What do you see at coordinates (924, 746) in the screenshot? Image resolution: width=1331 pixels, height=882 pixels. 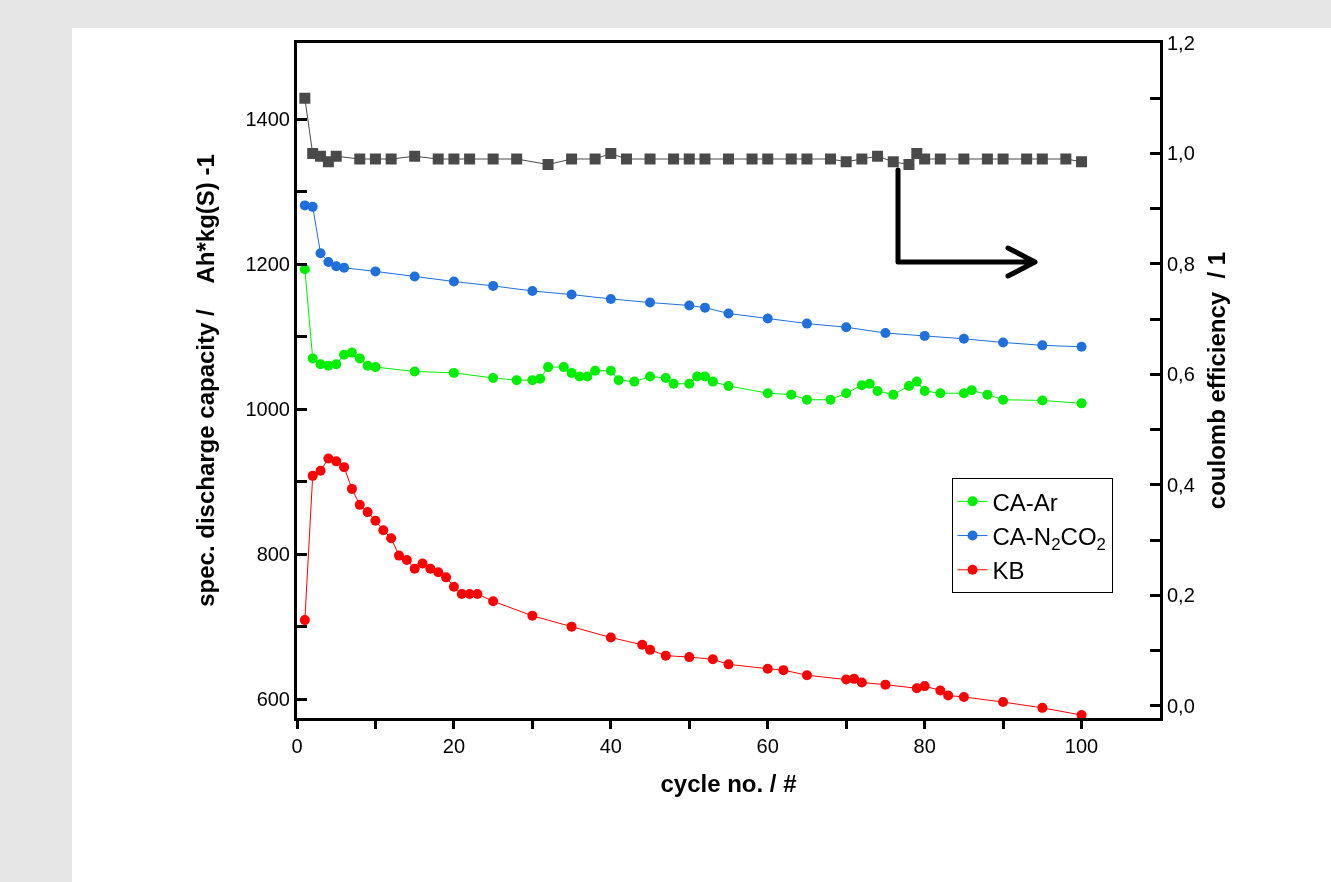 I see `x-tick-label: 80` at bounding box center [924, 746].